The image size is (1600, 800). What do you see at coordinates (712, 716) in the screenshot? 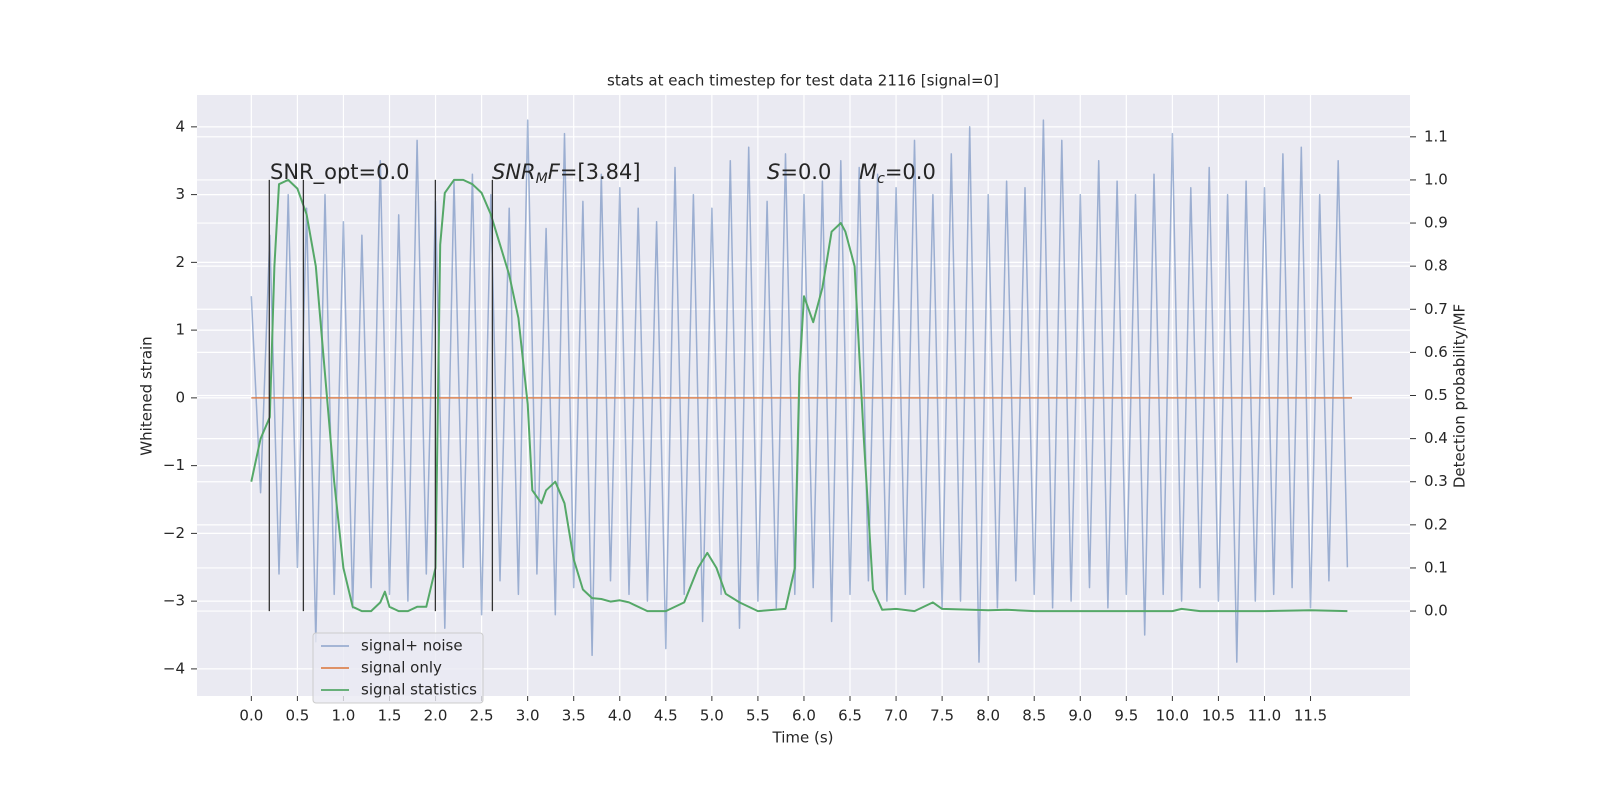
I see `x-tick-label: 5.0` at bounding box center [712, 716].